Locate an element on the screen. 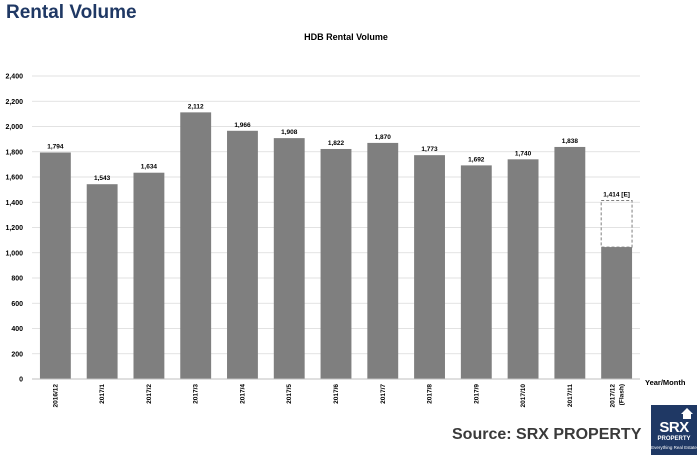 The width and height of the screenshot is (700, 459). y-tick-label: 1,600 is located at coordinates (14, 178).